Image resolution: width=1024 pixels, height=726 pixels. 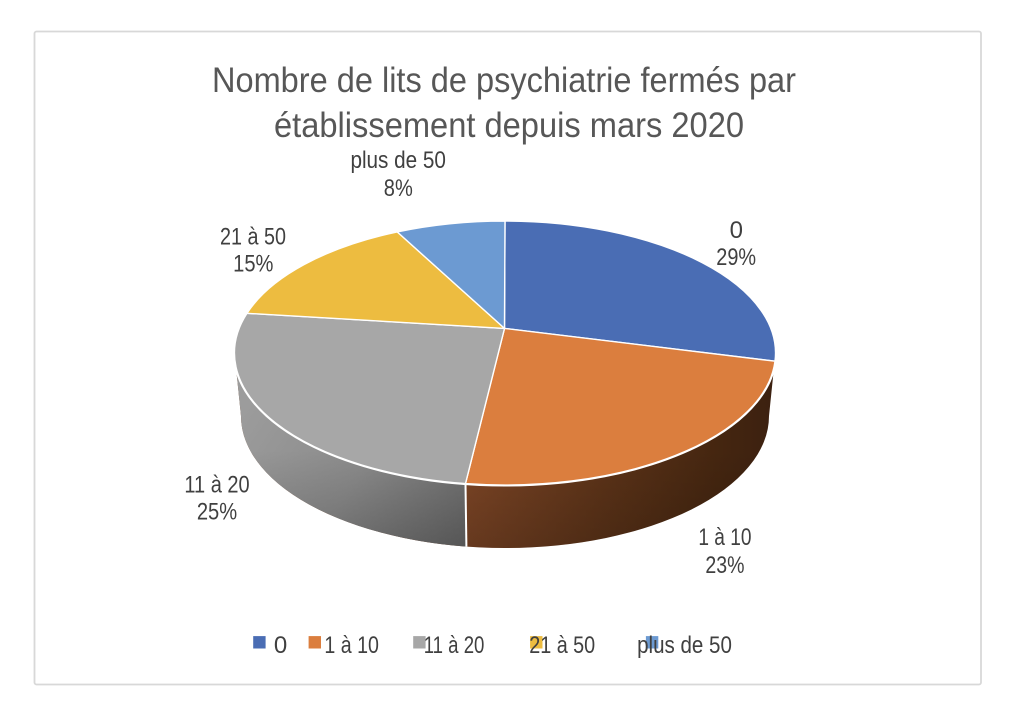 What do you see at coordinates (736, 257) in the screenshot?
I see `svg-text: 29%` at bounding box center [736, 257].